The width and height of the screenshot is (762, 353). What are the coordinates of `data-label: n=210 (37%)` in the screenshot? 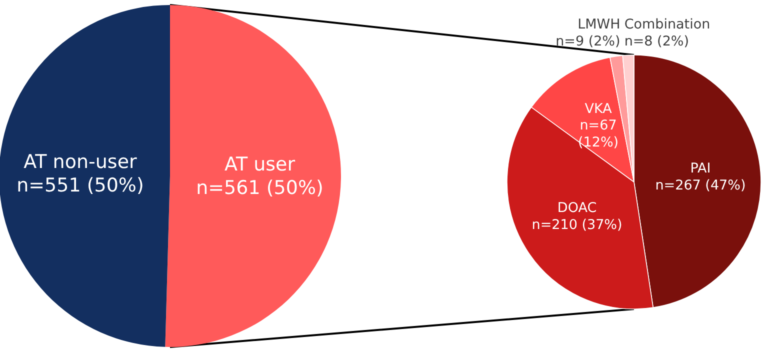 It's located at (577, 224).